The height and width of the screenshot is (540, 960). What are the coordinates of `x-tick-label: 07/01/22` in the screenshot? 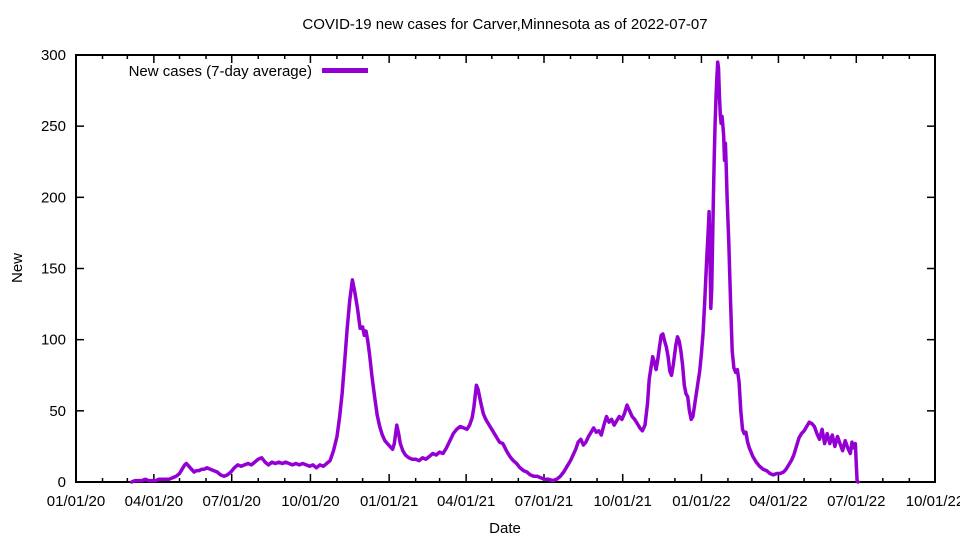 It's located at (856, 501).